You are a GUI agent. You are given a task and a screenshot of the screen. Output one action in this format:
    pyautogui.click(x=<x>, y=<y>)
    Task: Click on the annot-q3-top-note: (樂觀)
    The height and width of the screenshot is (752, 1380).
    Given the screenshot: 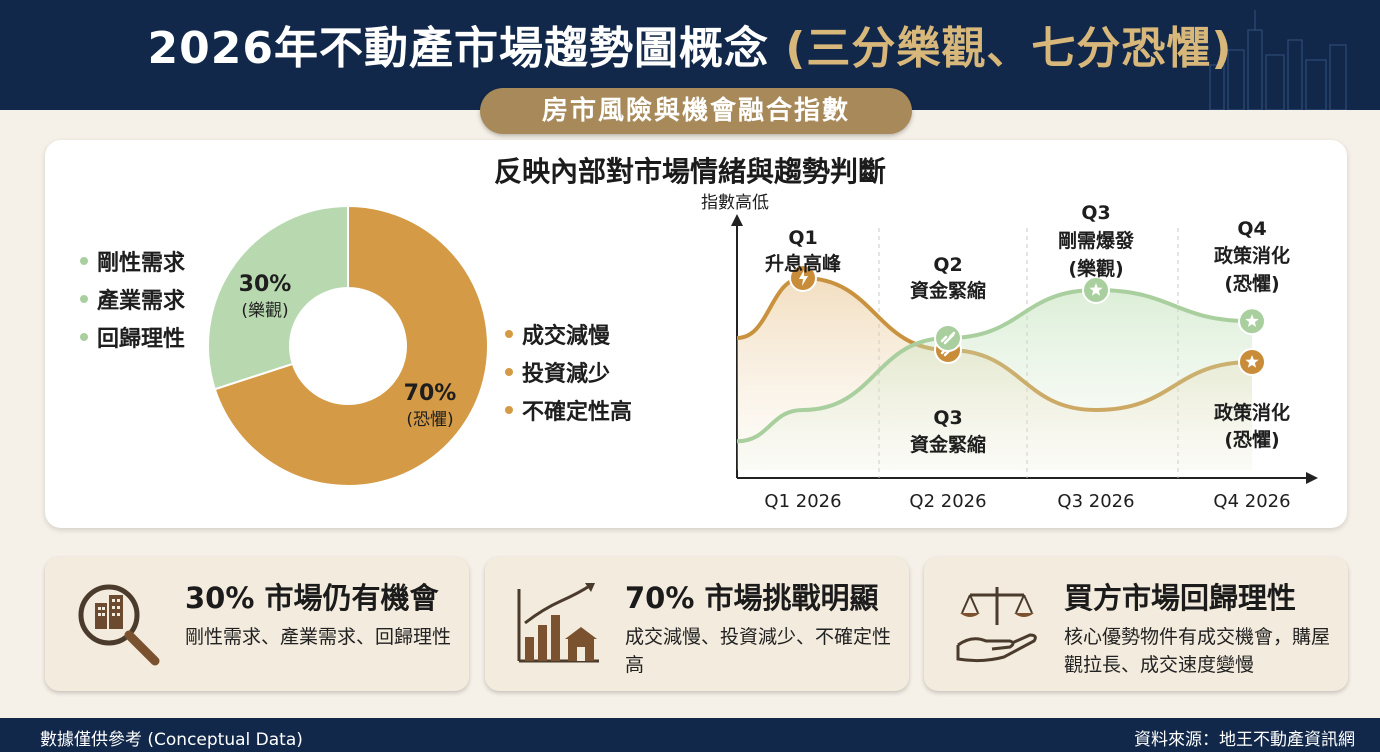 What is the action you would take?
    pyautogui.click(x=1095, y=268)
    